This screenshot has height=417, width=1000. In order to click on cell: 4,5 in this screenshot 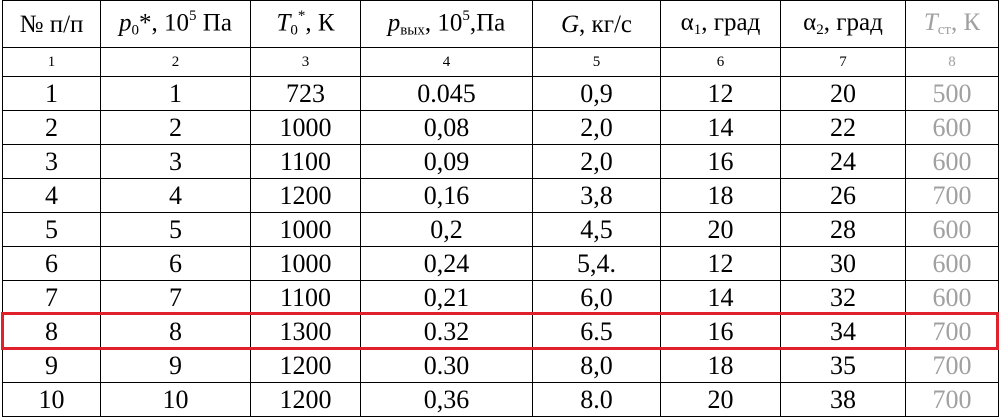, I will do `click(596, 229)`.